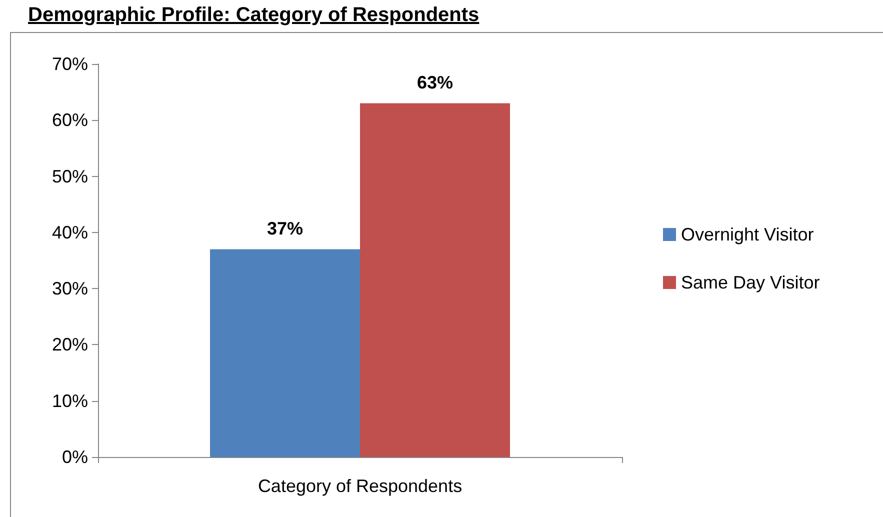 The image size is (883, 517). What do you see at coordinates (70, 232) in the screenshot?
I see `y-tick-label: 40%` at bounding box center [70, 232].